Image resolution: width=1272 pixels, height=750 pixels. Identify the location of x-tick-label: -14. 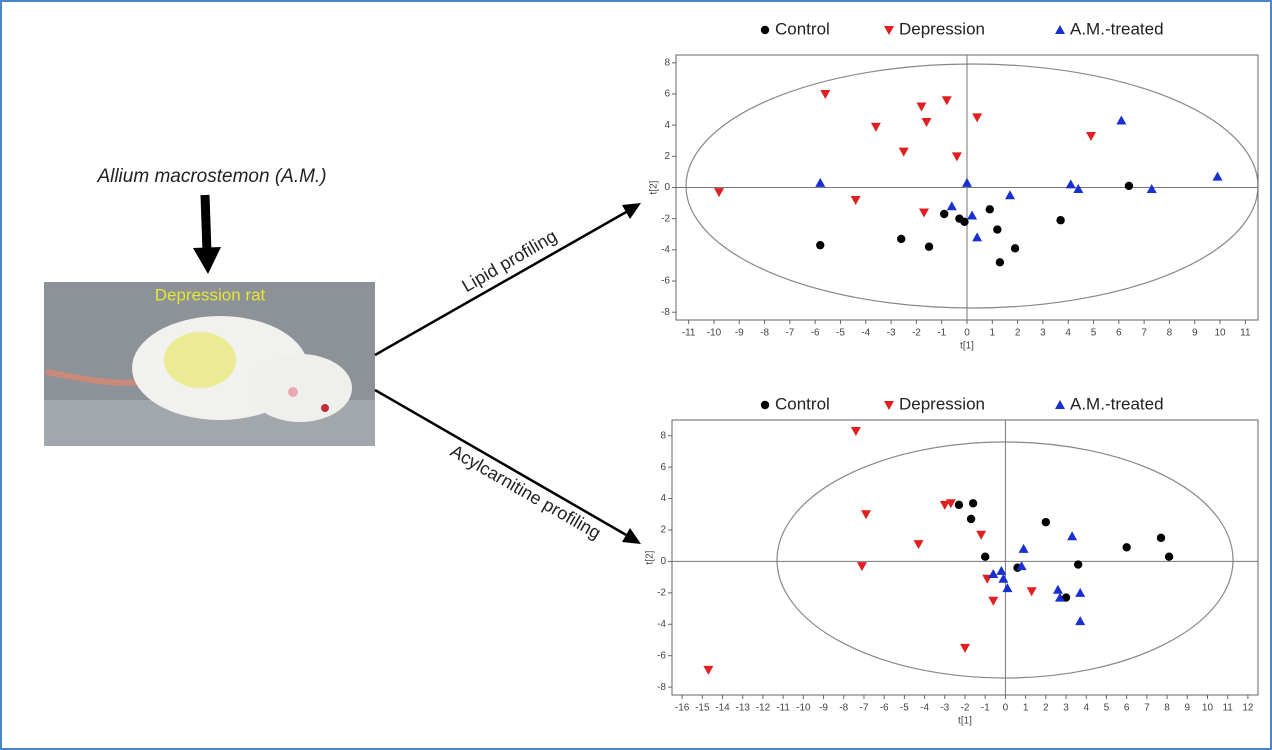
(722, 708).